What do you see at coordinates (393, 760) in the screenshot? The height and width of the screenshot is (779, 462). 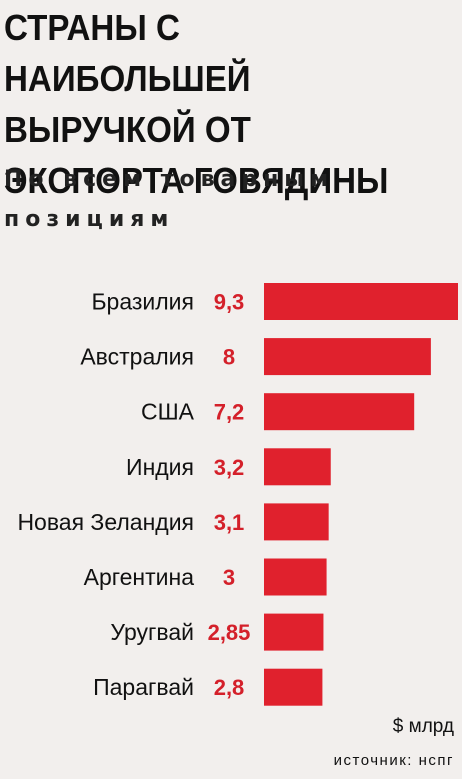 I see `source-note: источник: нспг` at bounding box center [393, 760].